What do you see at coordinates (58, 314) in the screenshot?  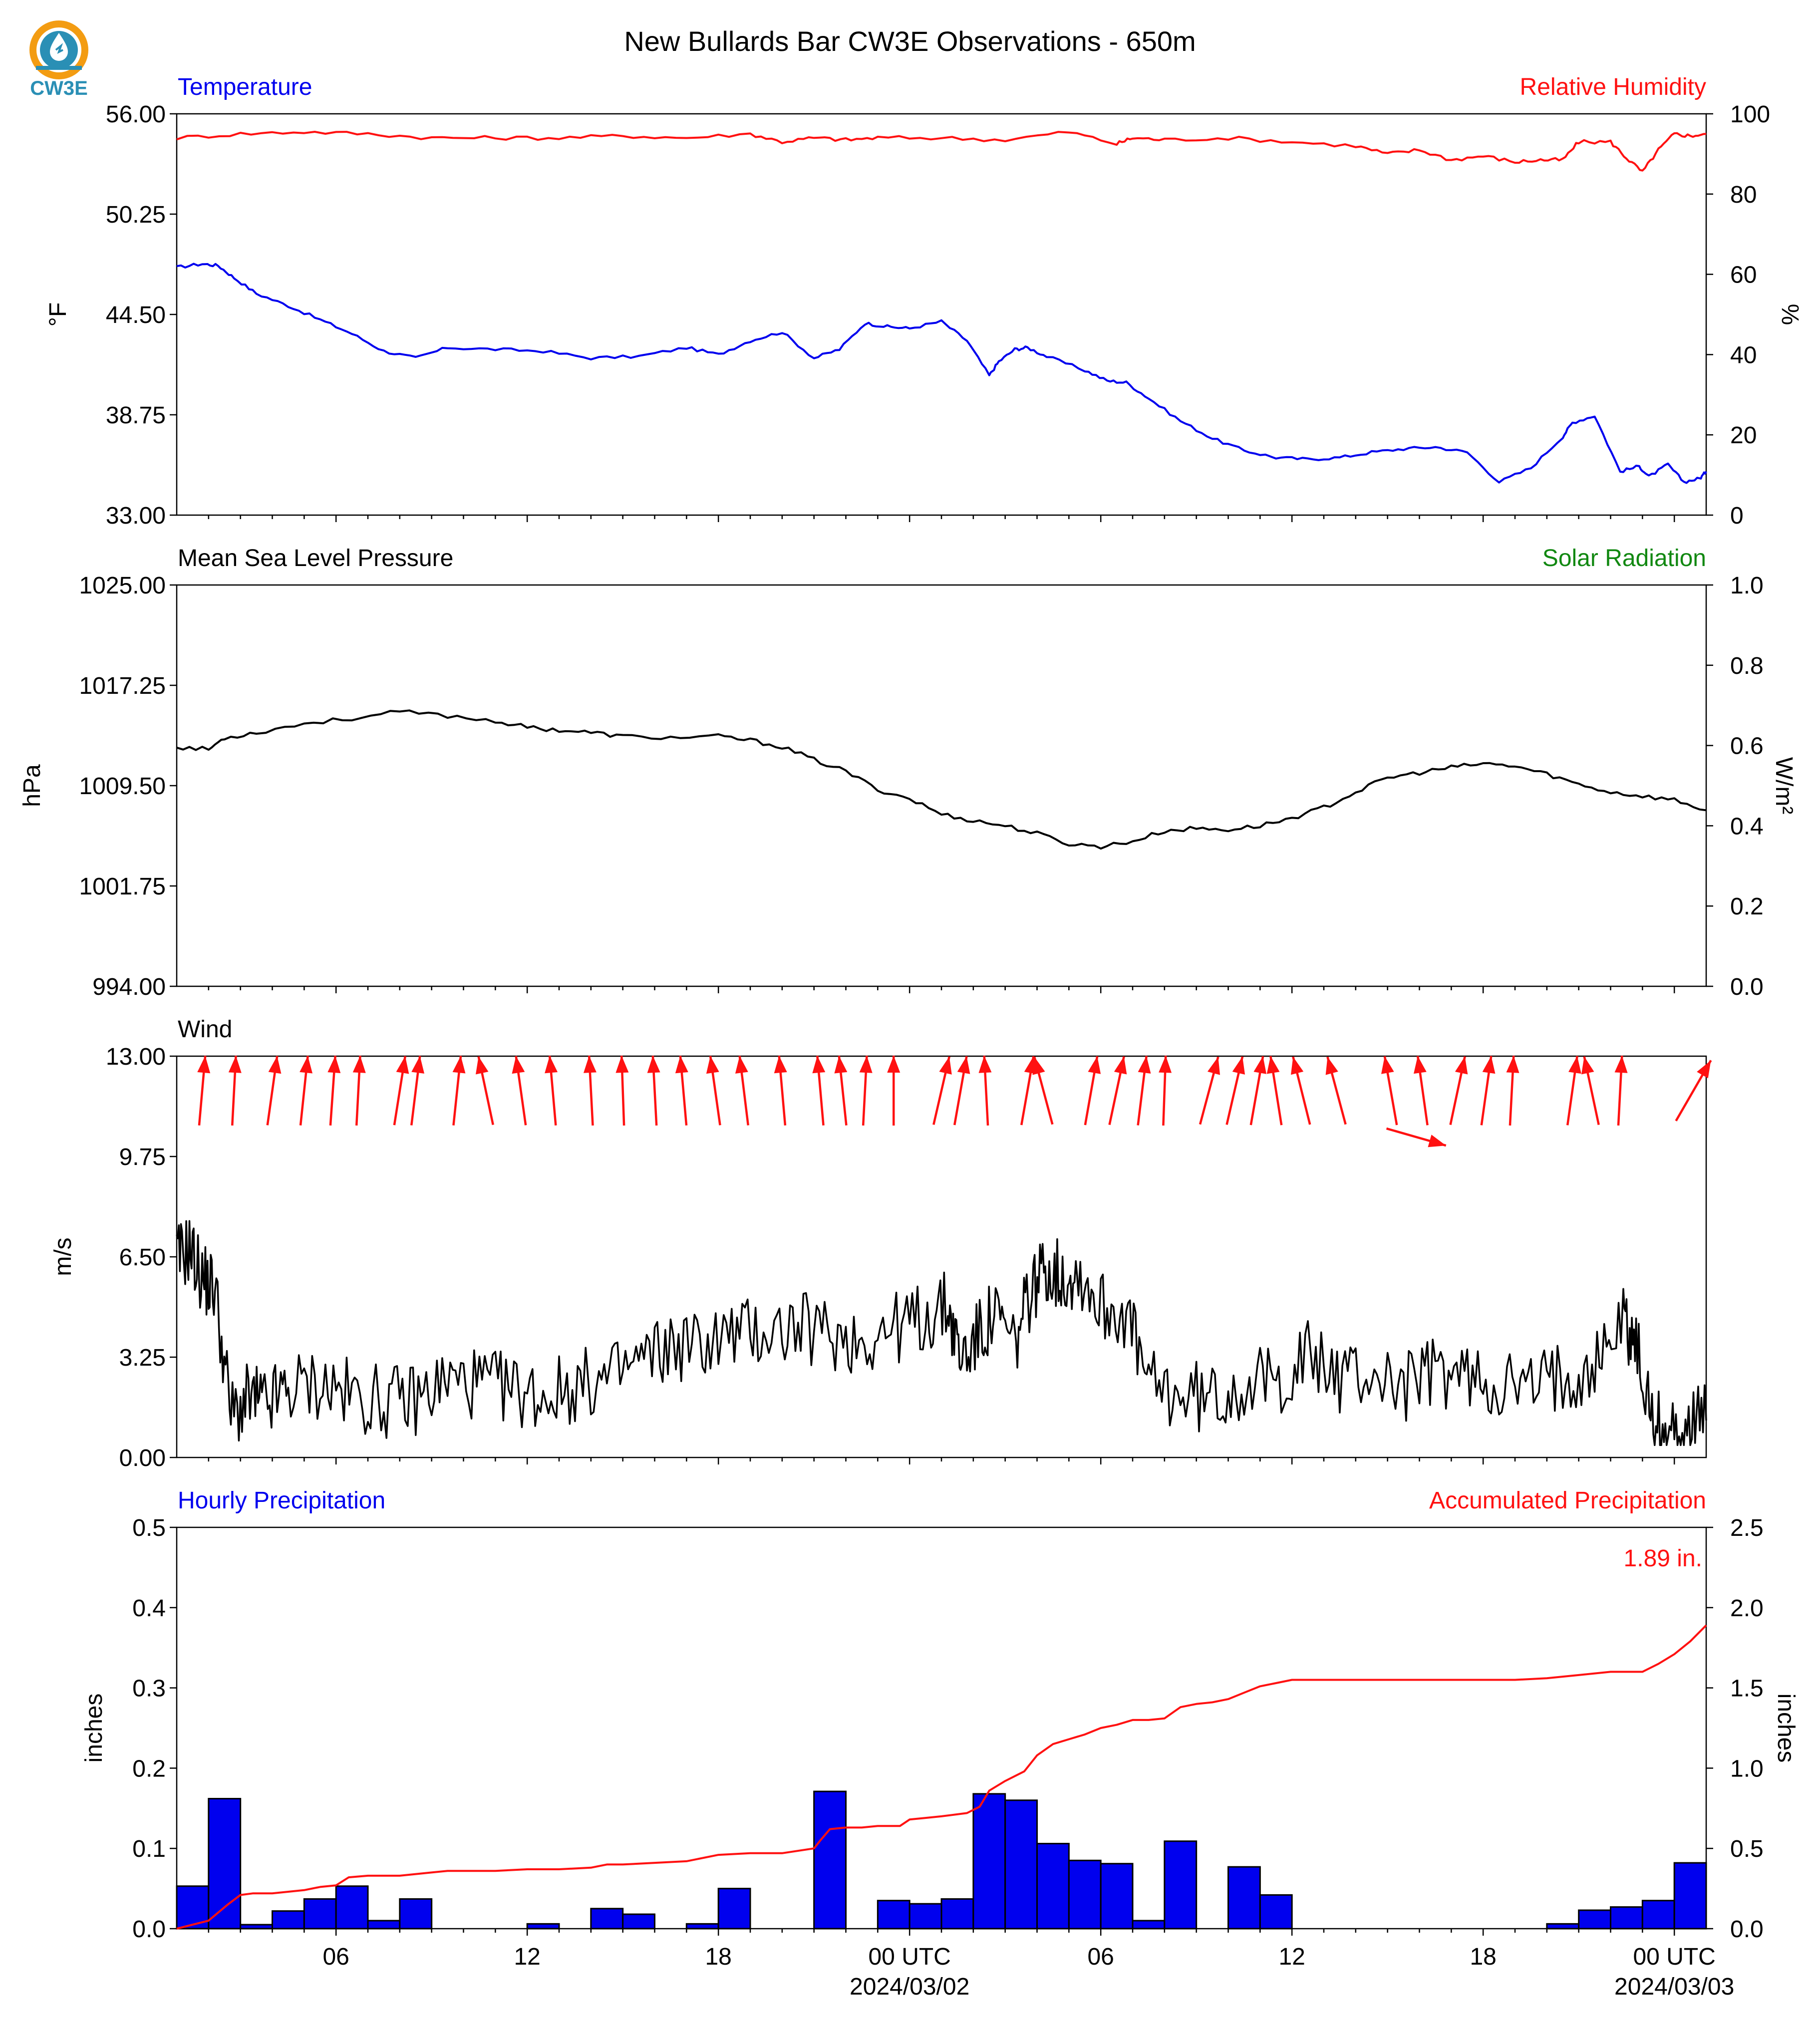 I see `y-axis-label-left: °F` at bounding box center [58, 314].